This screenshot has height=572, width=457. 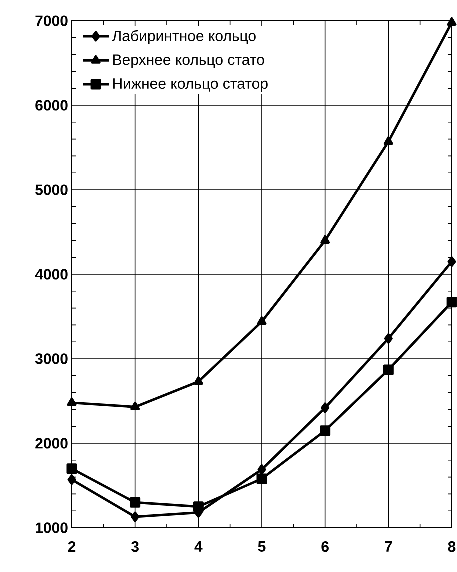 I want to click on x-tick-label: 6, so click(x=325, y=547).